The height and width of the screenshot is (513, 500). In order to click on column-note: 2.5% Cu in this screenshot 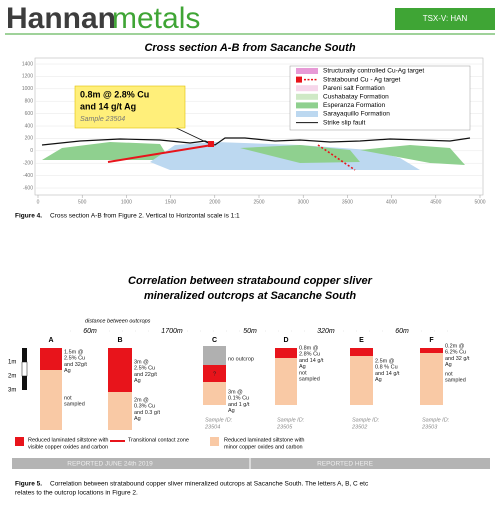, I will do `click(144, 369)`.